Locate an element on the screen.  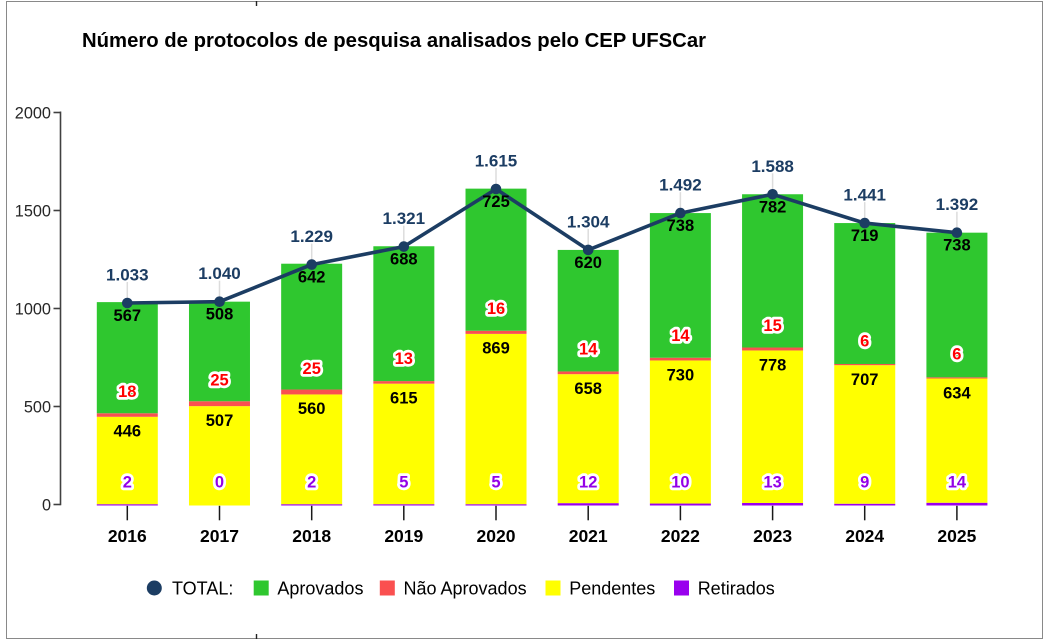
svg-text: 507 is located at coordinates (220, 421).